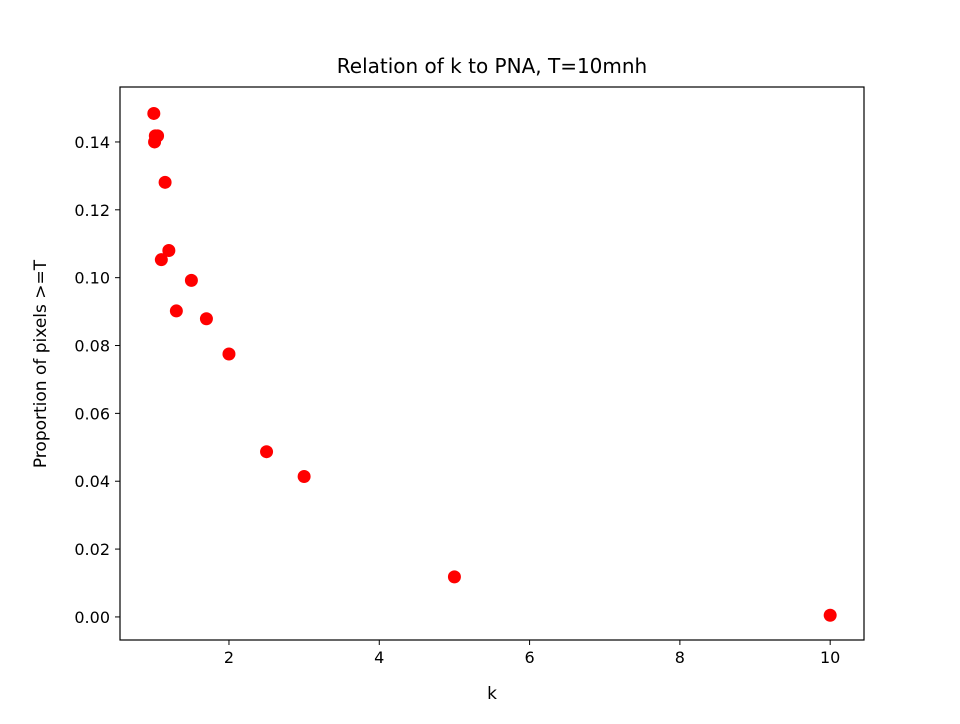  I want to click on x-axis-ticks: 2 4 6 8 10, so click(532, 653).